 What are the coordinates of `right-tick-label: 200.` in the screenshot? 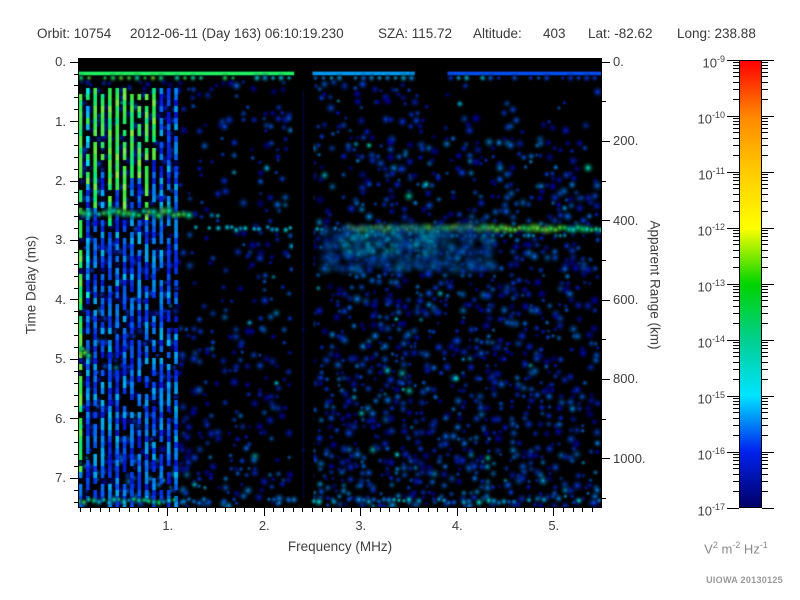 It's located at (626, 141).